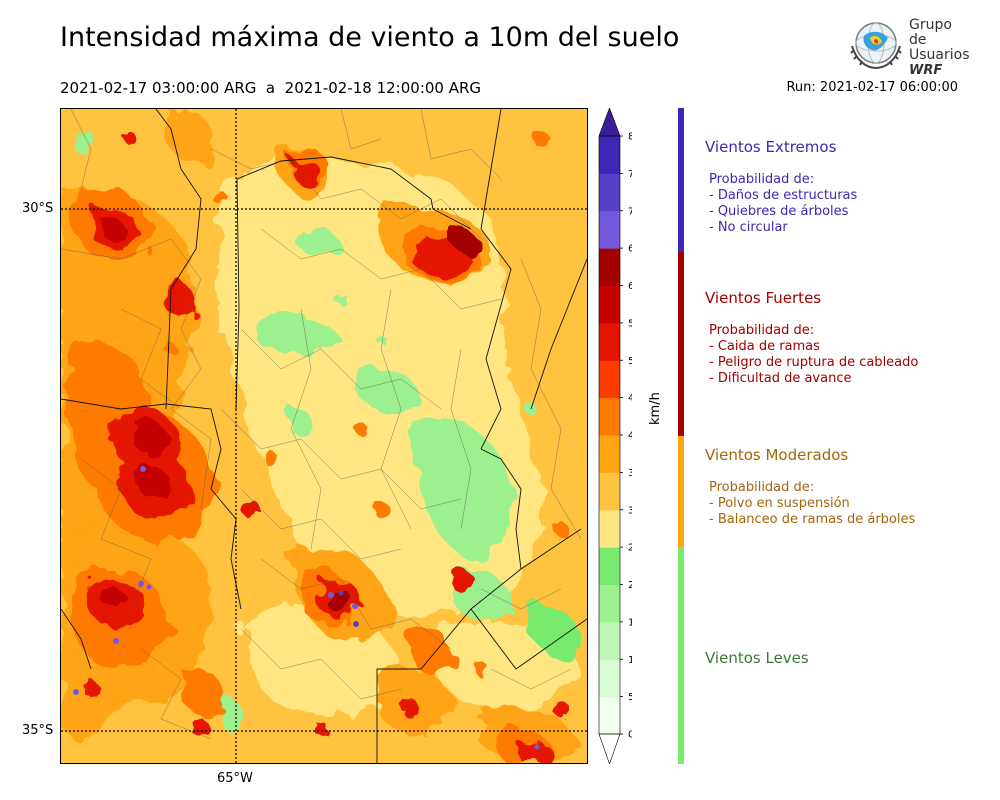 The width and height of the screenshot is (1000, 800). I want to click on lat-label-30s: 30°S, so click(38, 208).